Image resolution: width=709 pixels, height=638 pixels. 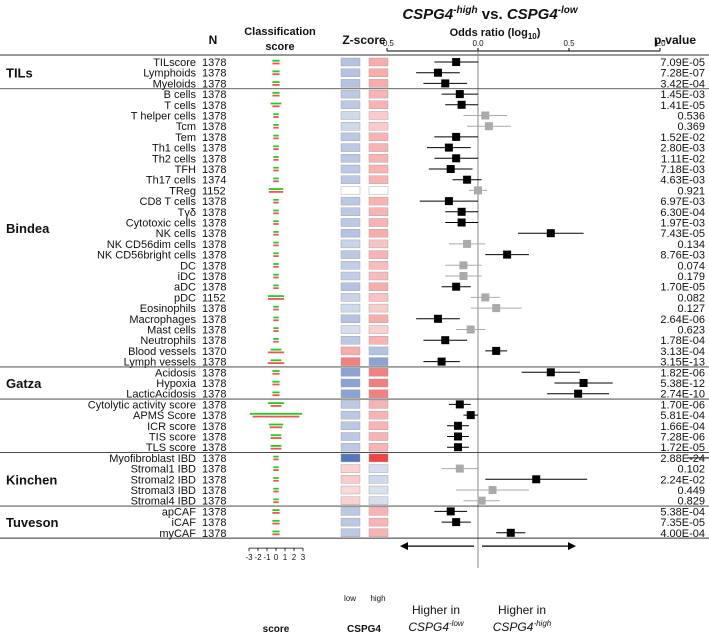 What do you see at coordinates (438, 523) in the screenshot?
I see `table-row: iCAF 1378 7.35E-05` at bounding box center [438, 523].